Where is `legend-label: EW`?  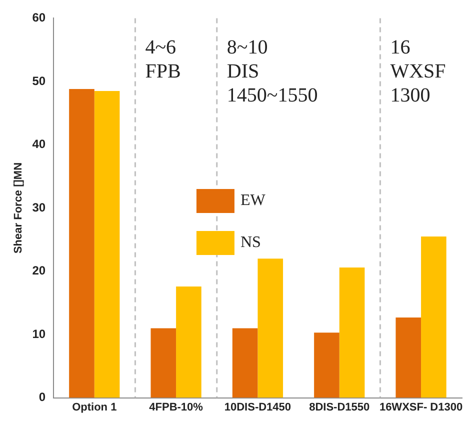 legend-label: EW is located at coordinates (253, 201).